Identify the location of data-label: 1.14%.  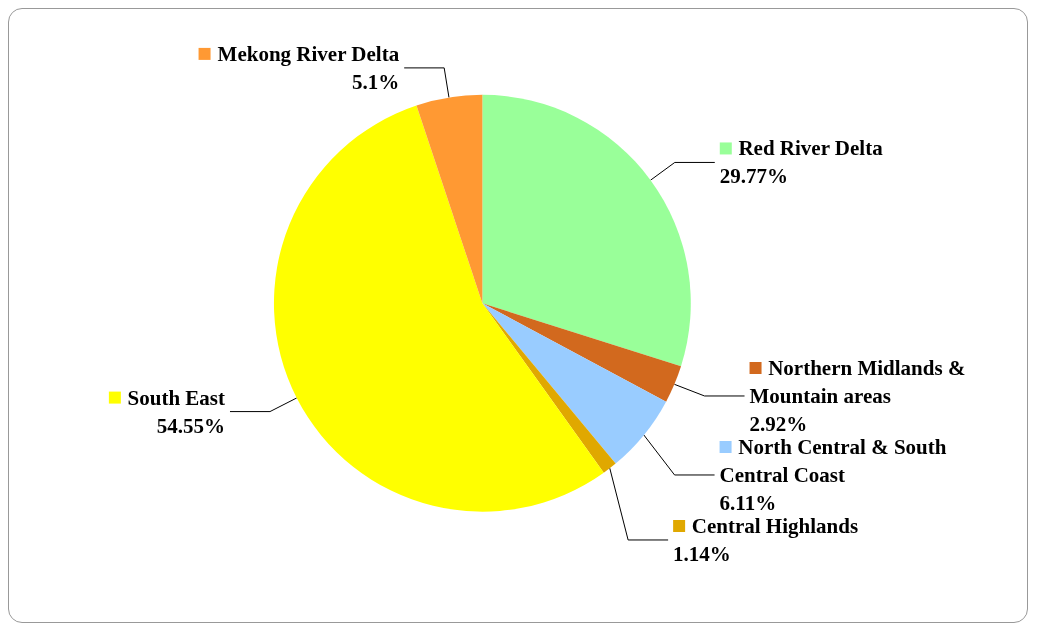
(702, 553).